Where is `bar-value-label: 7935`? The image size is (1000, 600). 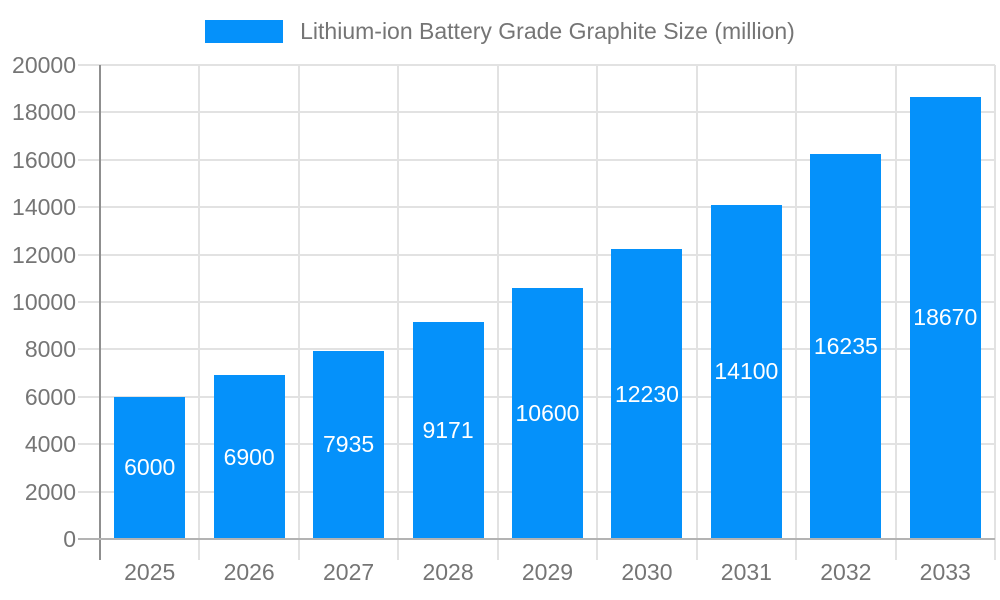 bar-value-label: 7935 is located at coordinates (349, 444).